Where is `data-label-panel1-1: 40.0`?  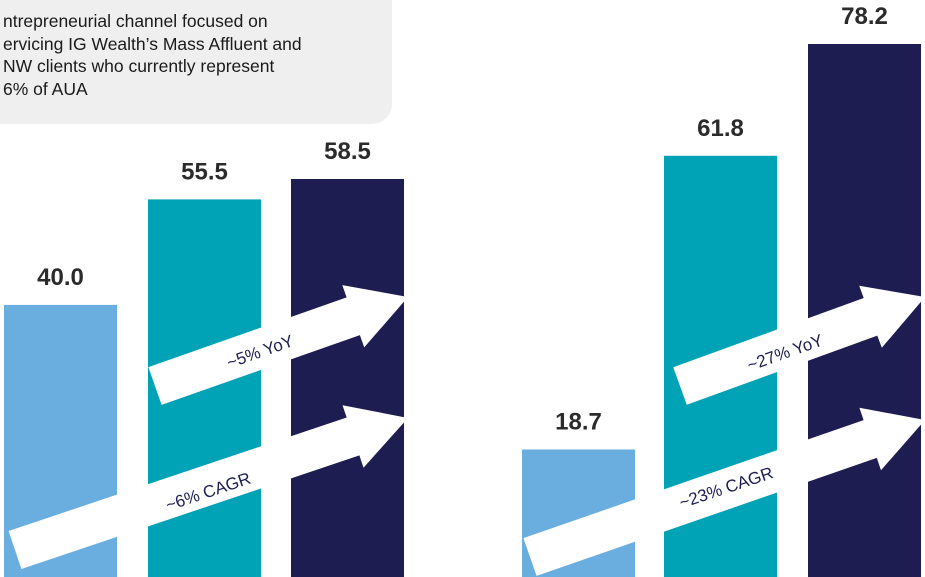
data-label-panel1-1: 40.0 is located at coordinates (60, 277).